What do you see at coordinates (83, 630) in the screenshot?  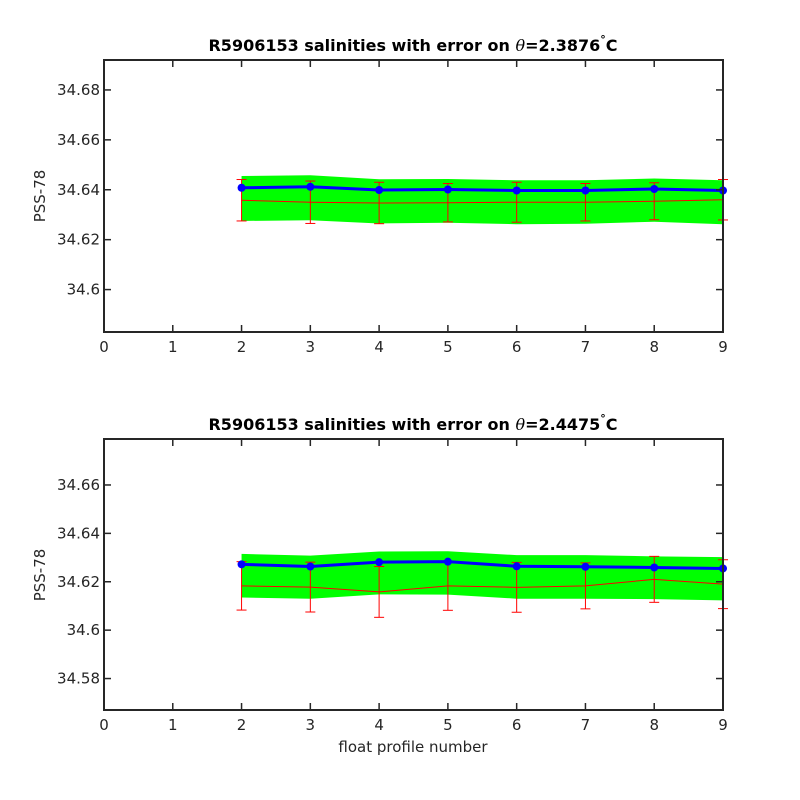 I see `bottom-y-tick-label: 34.6` at bounding box center [83, 630].